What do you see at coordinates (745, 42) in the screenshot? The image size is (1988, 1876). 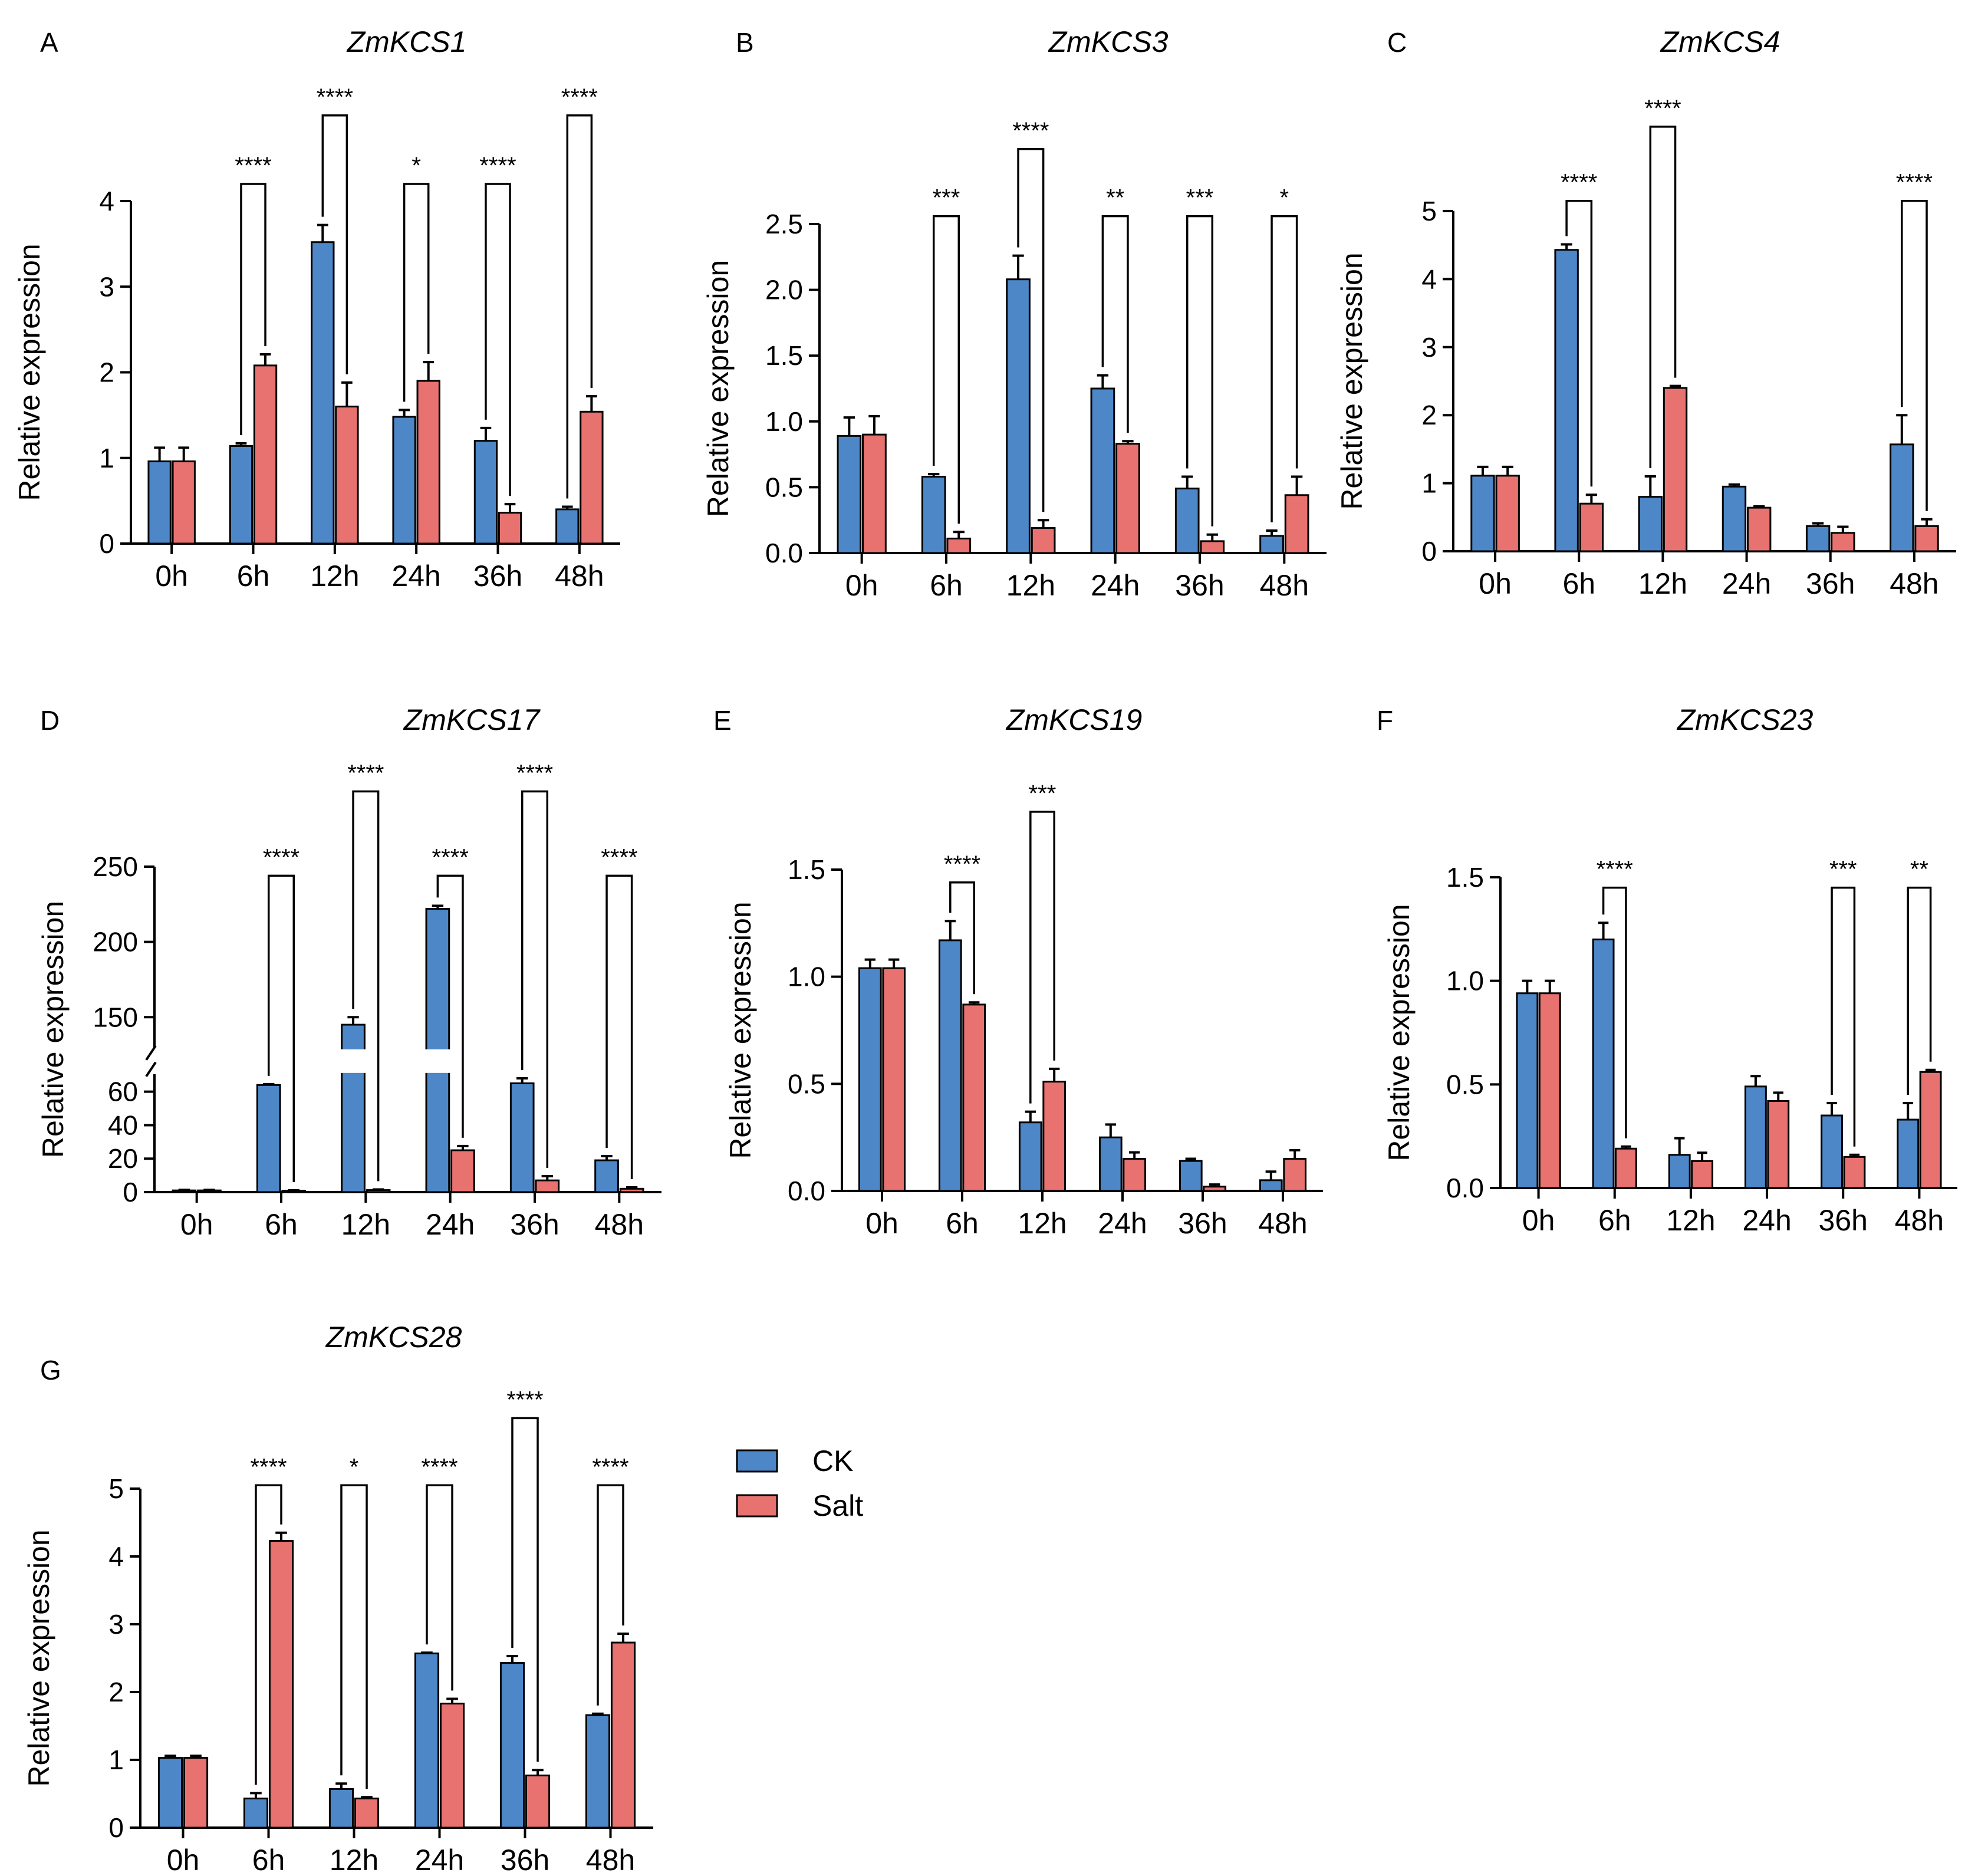 I see `panel-letter: B` at bounding box center [745, 42].